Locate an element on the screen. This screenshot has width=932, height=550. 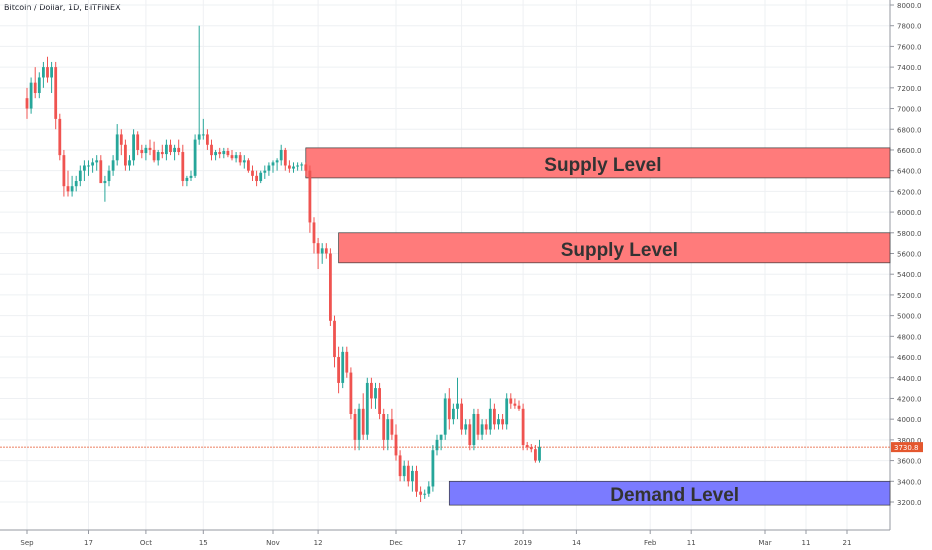
x-tick-label: Feb is located at coordinates (650, 543).